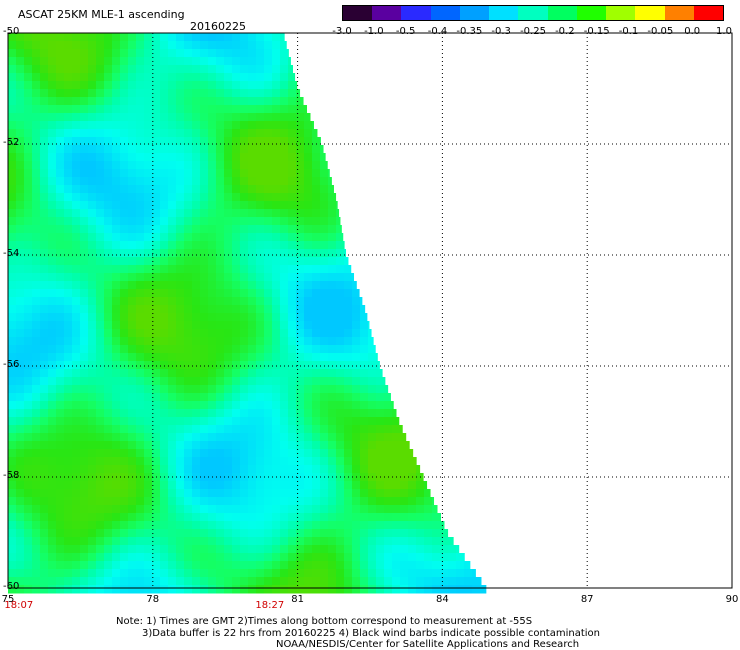 The height and width of the screenshot is (650, 740). I want to click on color-scale-bar, so click(533, 13).